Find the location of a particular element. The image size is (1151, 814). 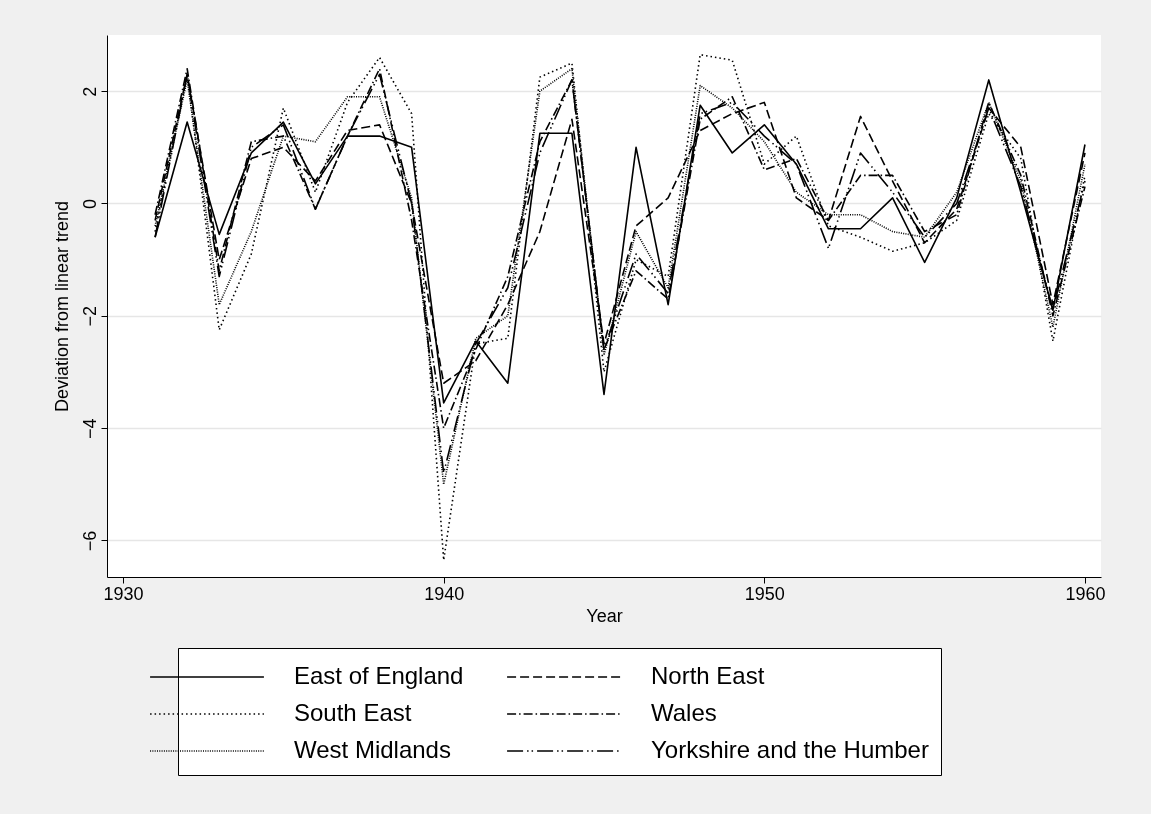

legend-label: Yorkshire and the Humber is located at coordinates (790, 749).